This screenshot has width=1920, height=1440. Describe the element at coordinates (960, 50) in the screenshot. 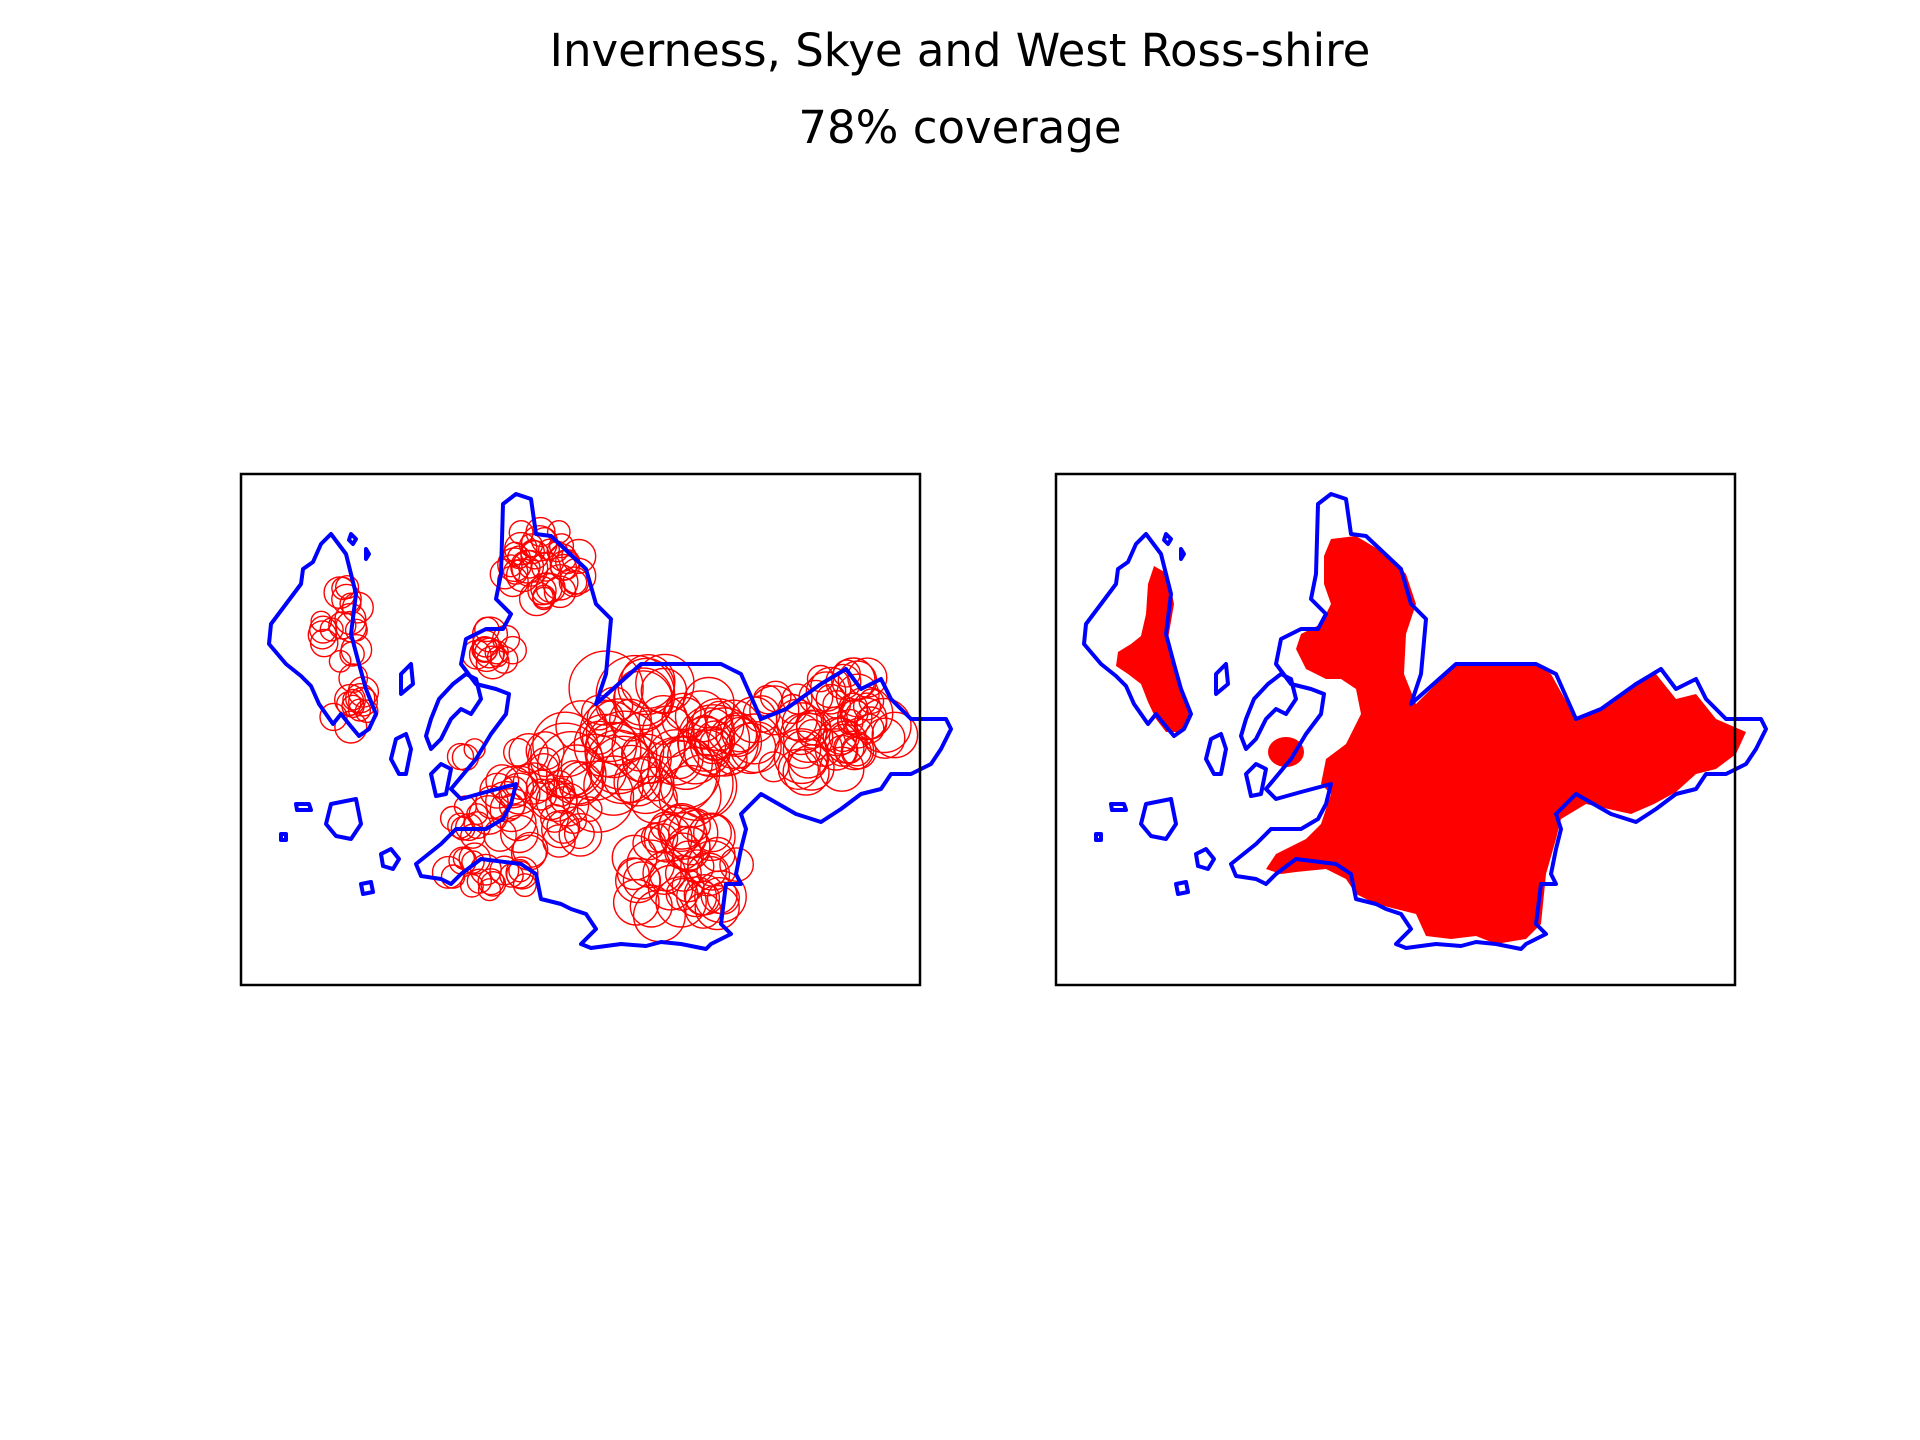

I see `figure-title: Inverness, Skye and West Ross-shire` at that location.